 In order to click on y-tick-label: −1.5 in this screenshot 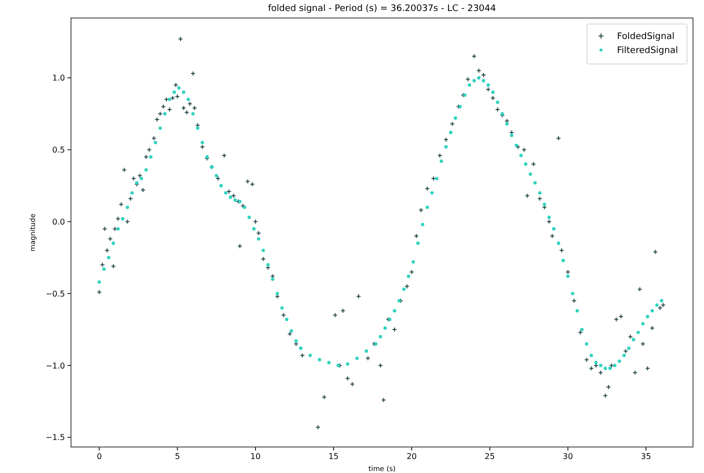, I will do `click(55, 437)`.